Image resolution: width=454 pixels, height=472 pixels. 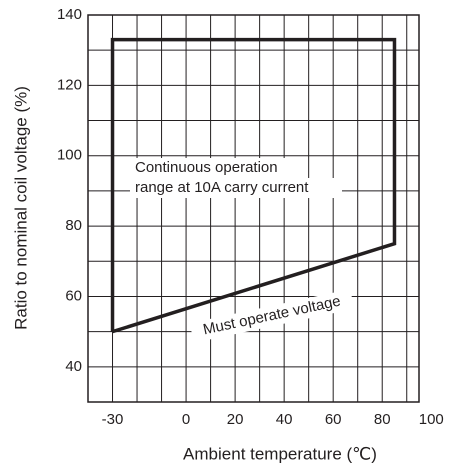 What do you see at coordinates (280, 453) in the screenshot?
I see `x-axis-title: Ambient temperature (℃)` at bounding box center [280, 453].